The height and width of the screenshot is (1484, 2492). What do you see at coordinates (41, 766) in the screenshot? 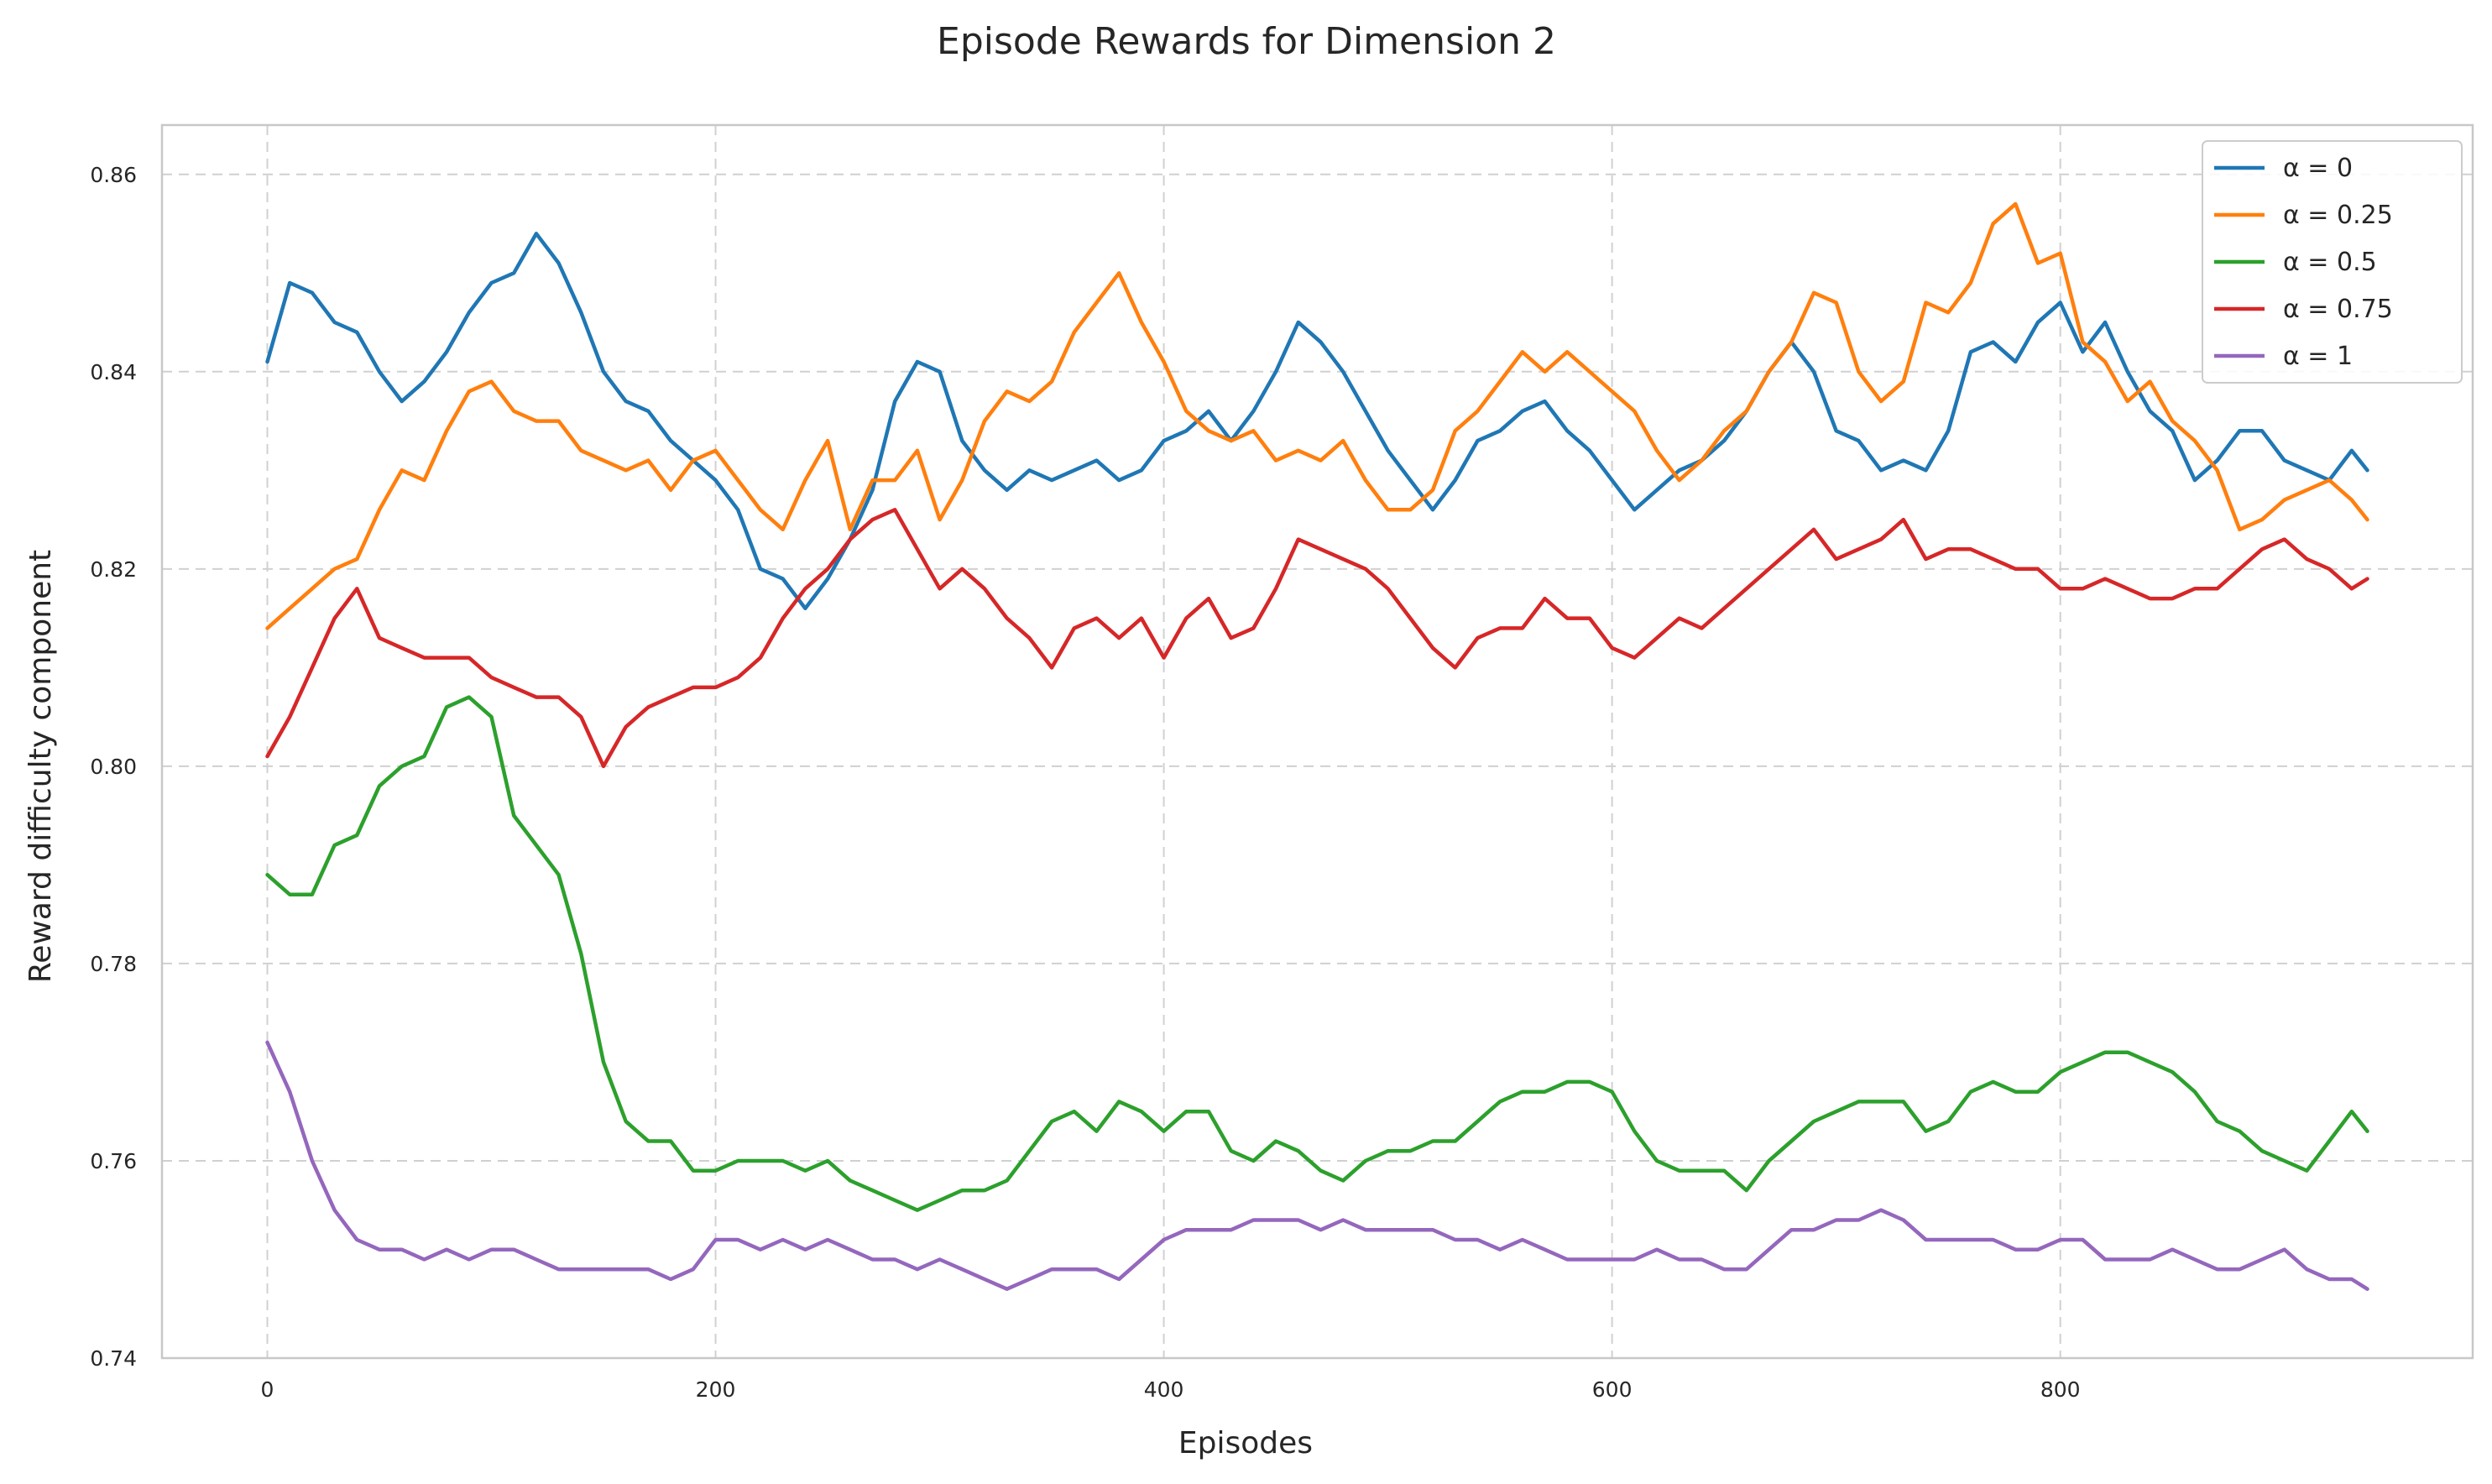
I see `y-axis-label: Reward difficulty component` at bounding box center [41, 766].